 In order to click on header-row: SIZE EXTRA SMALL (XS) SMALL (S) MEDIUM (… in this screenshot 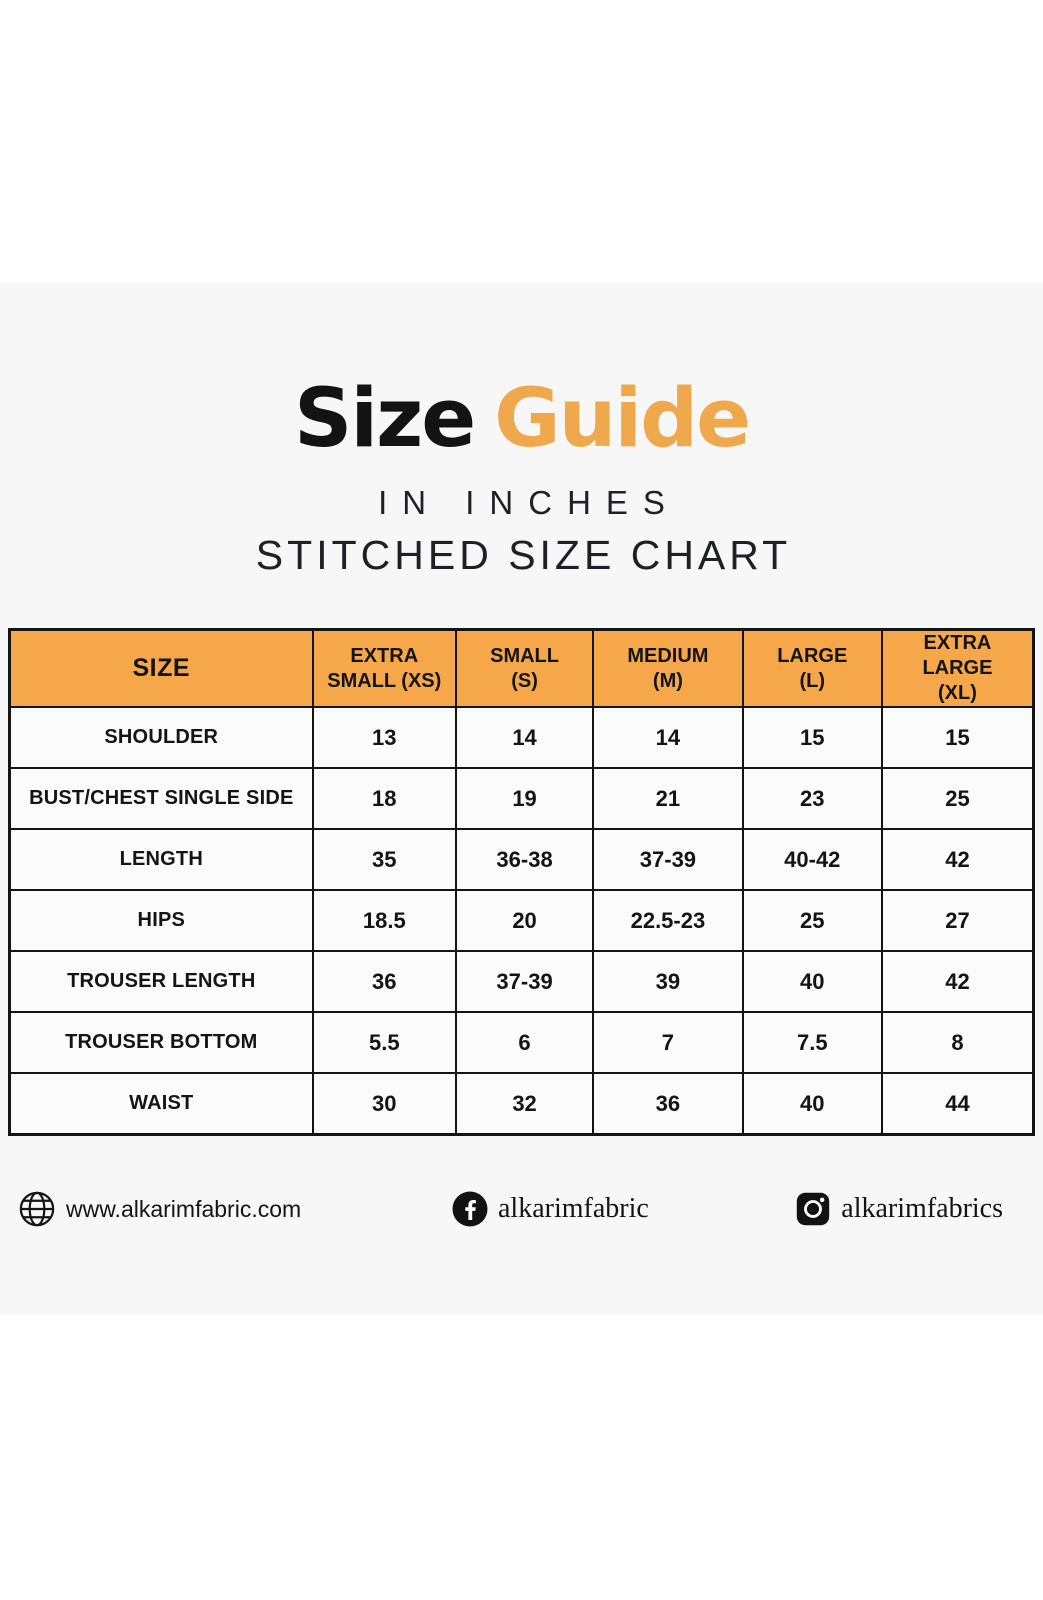, I will do `click(521, 668)`.